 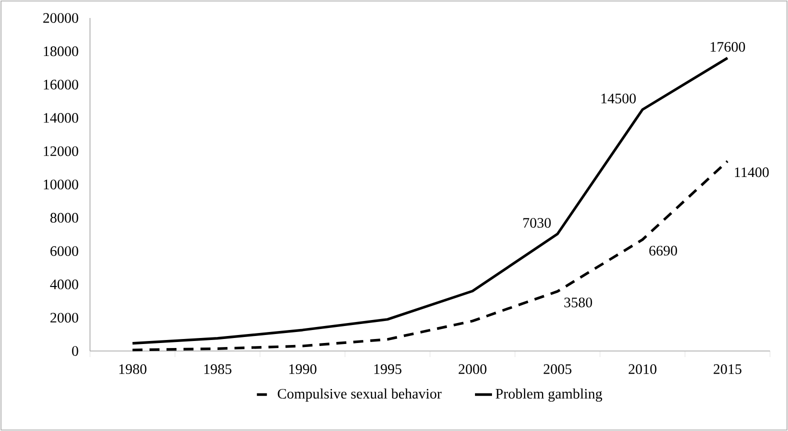 What do you see at coordinates (537, 223) in the screenshot?
I see `data-label: 7030` at bounding box center [537, 223].